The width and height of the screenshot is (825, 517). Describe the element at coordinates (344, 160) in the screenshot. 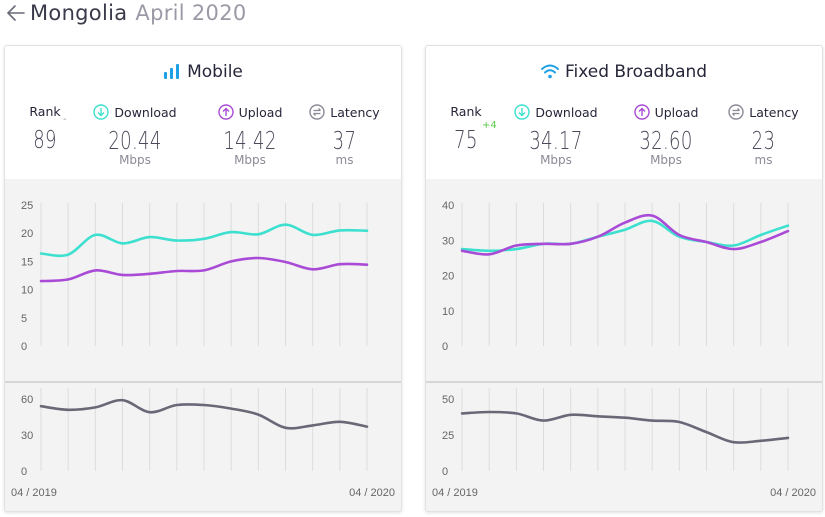

I see `mobile-latency-unit: ms` at that location.